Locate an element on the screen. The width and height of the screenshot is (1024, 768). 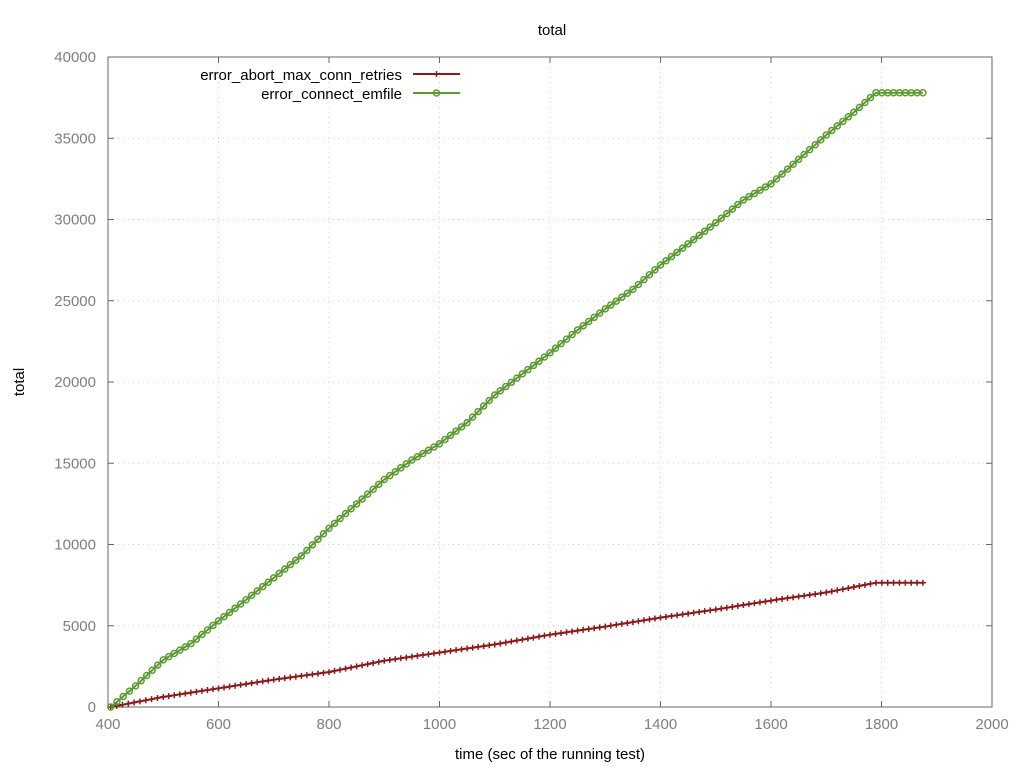
y-tick-label: 20000 is located at coordinates (75, 382).